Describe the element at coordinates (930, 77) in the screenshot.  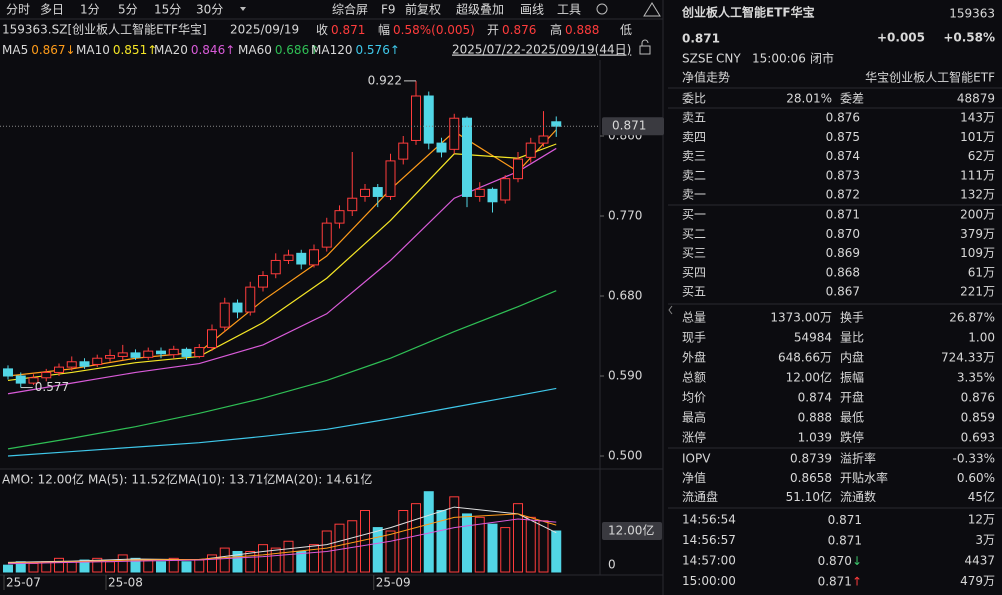
I see `fund-name: 华宝创业板人工智能ETF` at that location.